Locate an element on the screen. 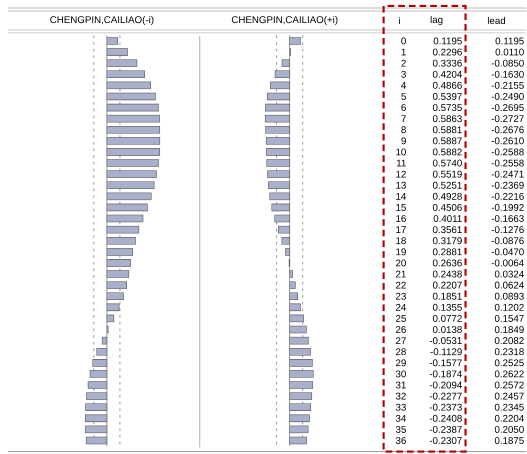 The image size is (527, 454). data-label: -0.2610 is located at coordinates (508, 141).